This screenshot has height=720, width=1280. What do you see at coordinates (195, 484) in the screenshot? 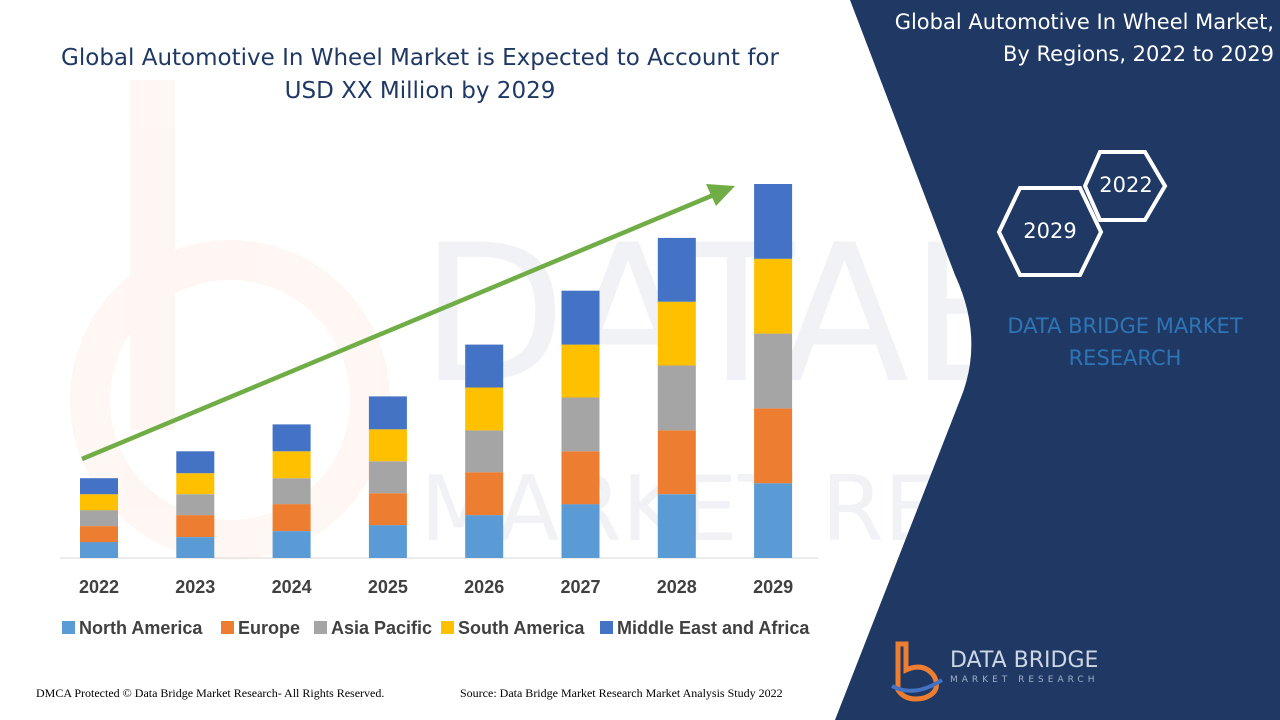
I see `bar-south-america-2023` at bounding box center [195, 484].